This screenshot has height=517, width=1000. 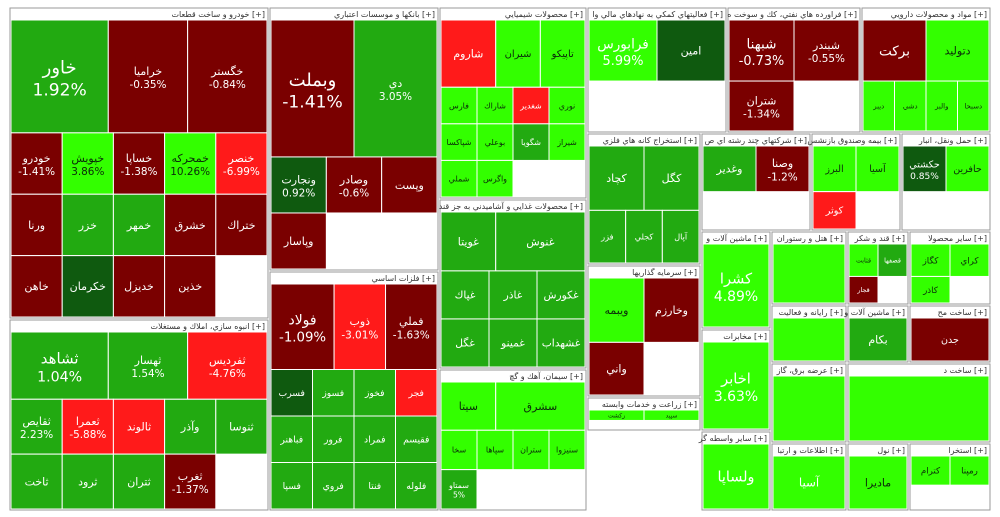 I want to click on tile-8-4: غكورش, so click(x=561, y=295).